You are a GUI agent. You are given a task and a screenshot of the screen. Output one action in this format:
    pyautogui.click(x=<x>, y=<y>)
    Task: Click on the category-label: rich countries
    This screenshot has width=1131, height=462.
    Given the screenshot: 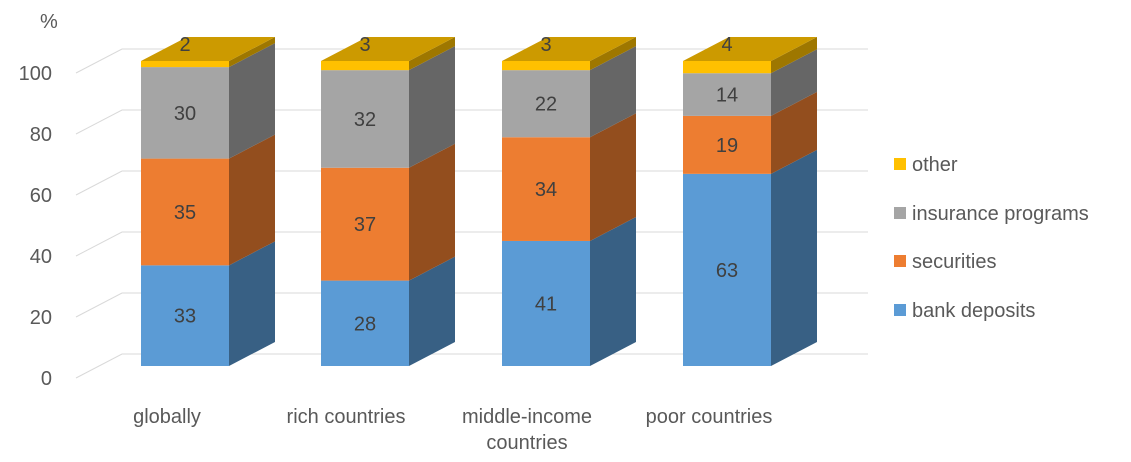 What is the action you would take?
    pyautogui.click(x=346, y=417)
    